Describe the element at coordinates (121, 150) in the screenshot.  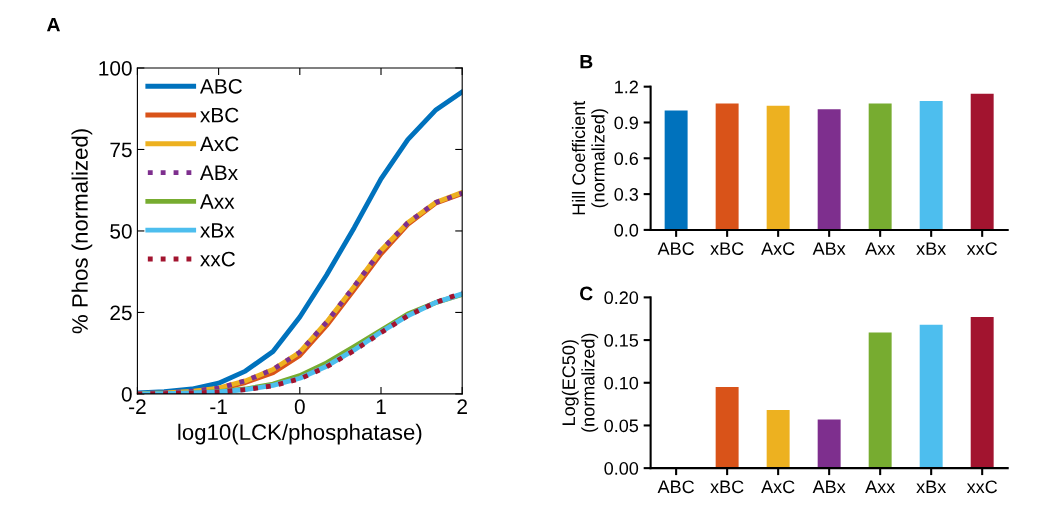
I see `y-tick-label: 75` at that location.